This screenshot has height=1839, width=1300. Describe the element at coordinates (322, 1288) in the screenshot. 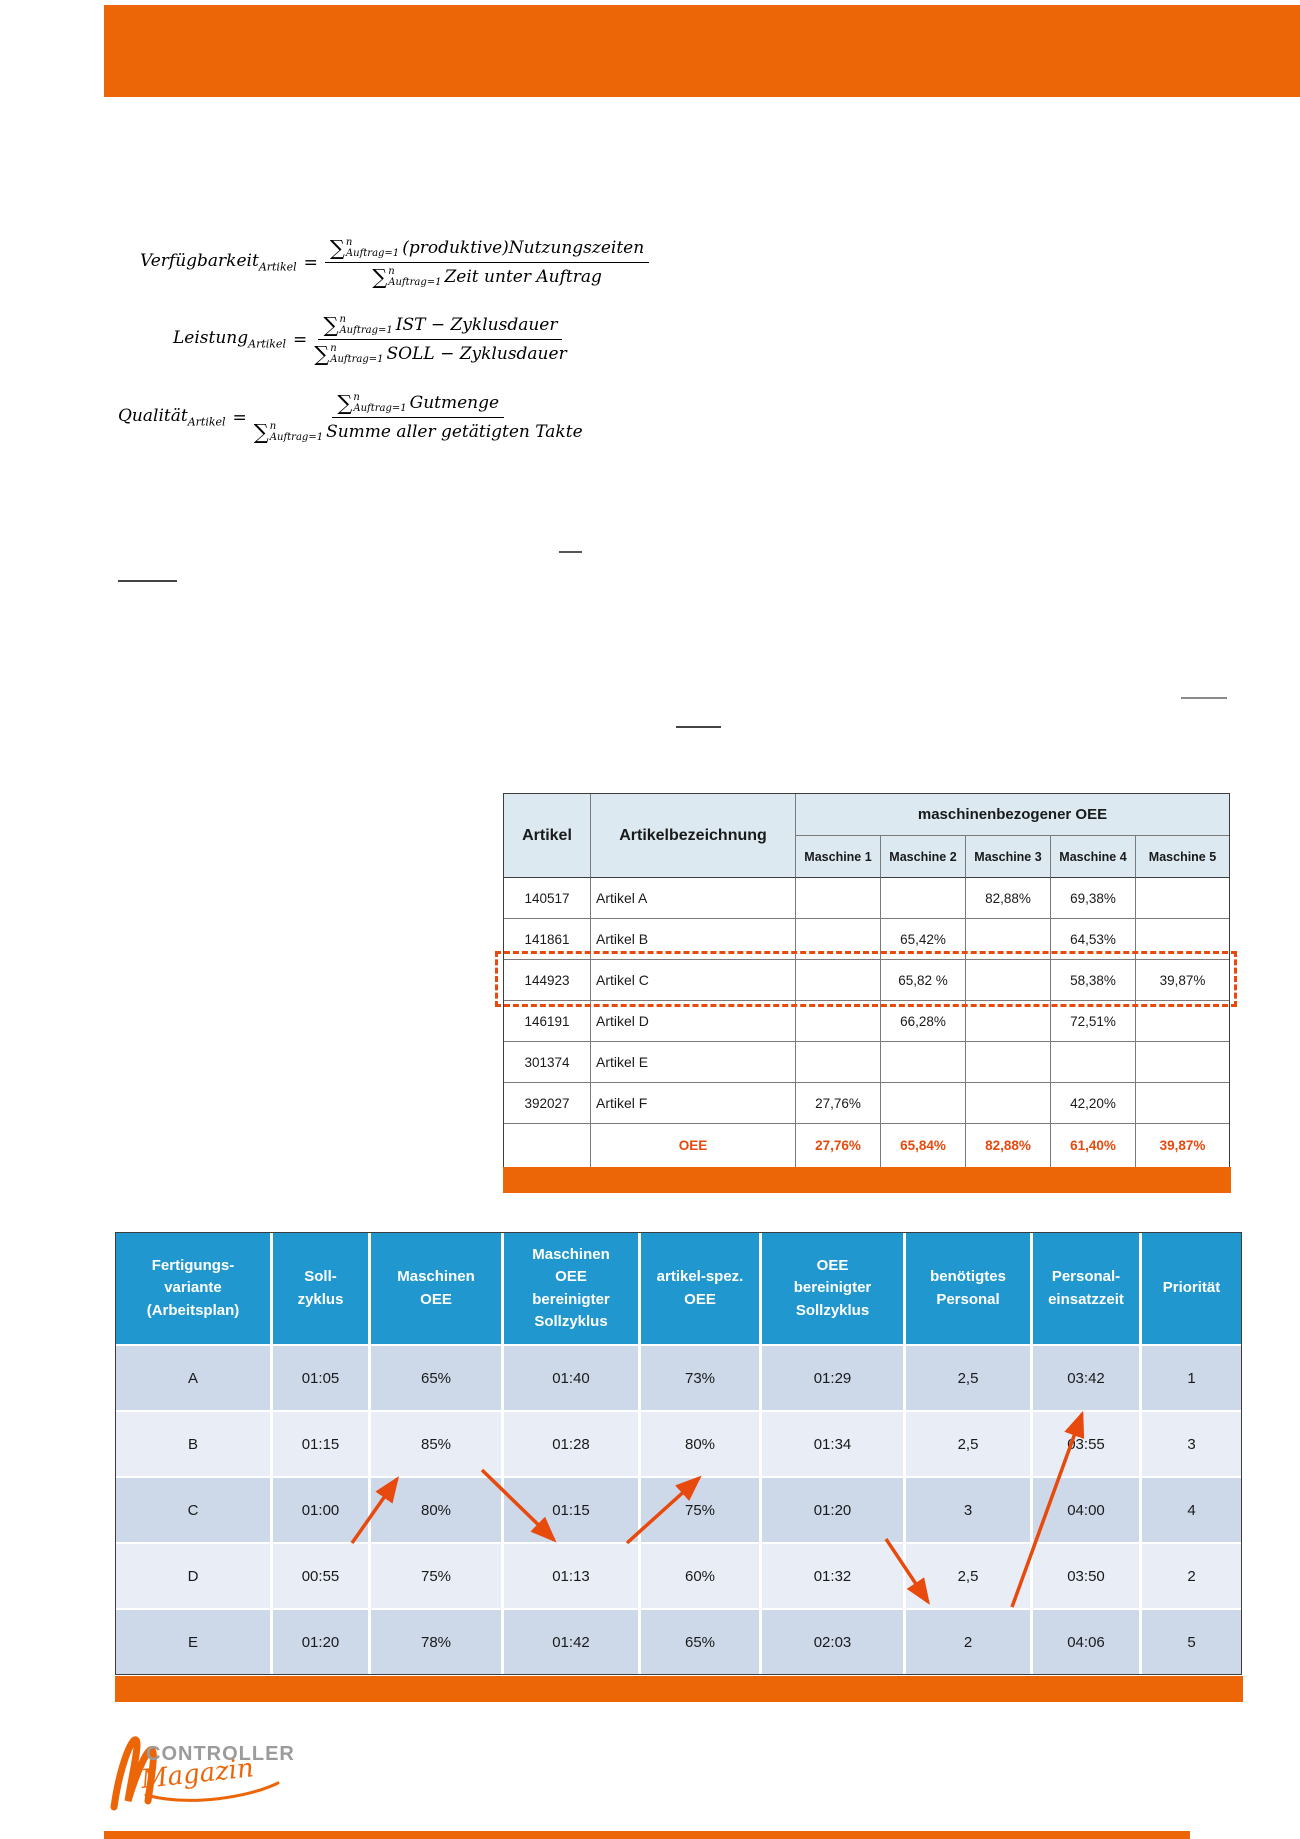

I see `t2-header: Soll- zyklus` at that location.